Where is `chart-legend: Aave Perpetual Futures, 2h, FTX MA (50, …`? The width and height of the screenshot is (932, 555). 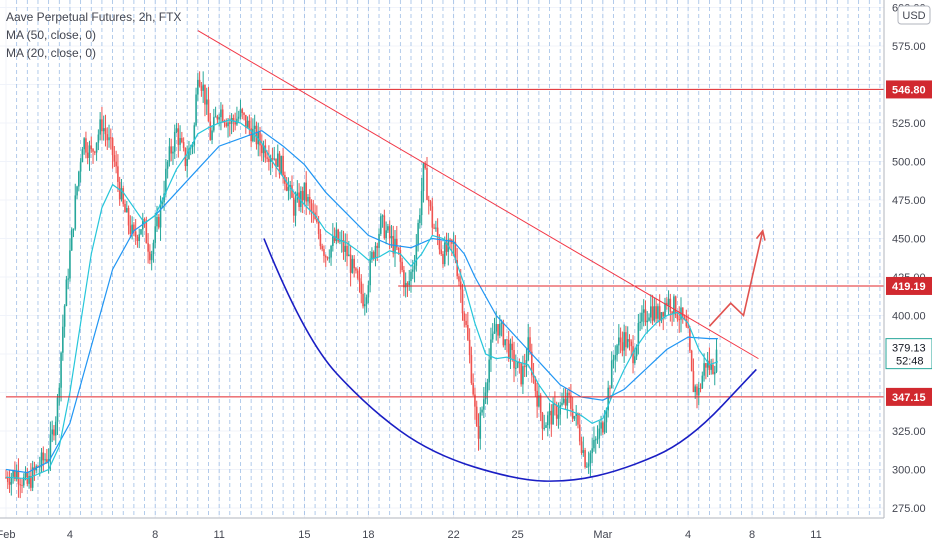
chart-legend: Aave Perpetual Futures, 2h, FTX MA (50, … is located at coordinates (93, 35).